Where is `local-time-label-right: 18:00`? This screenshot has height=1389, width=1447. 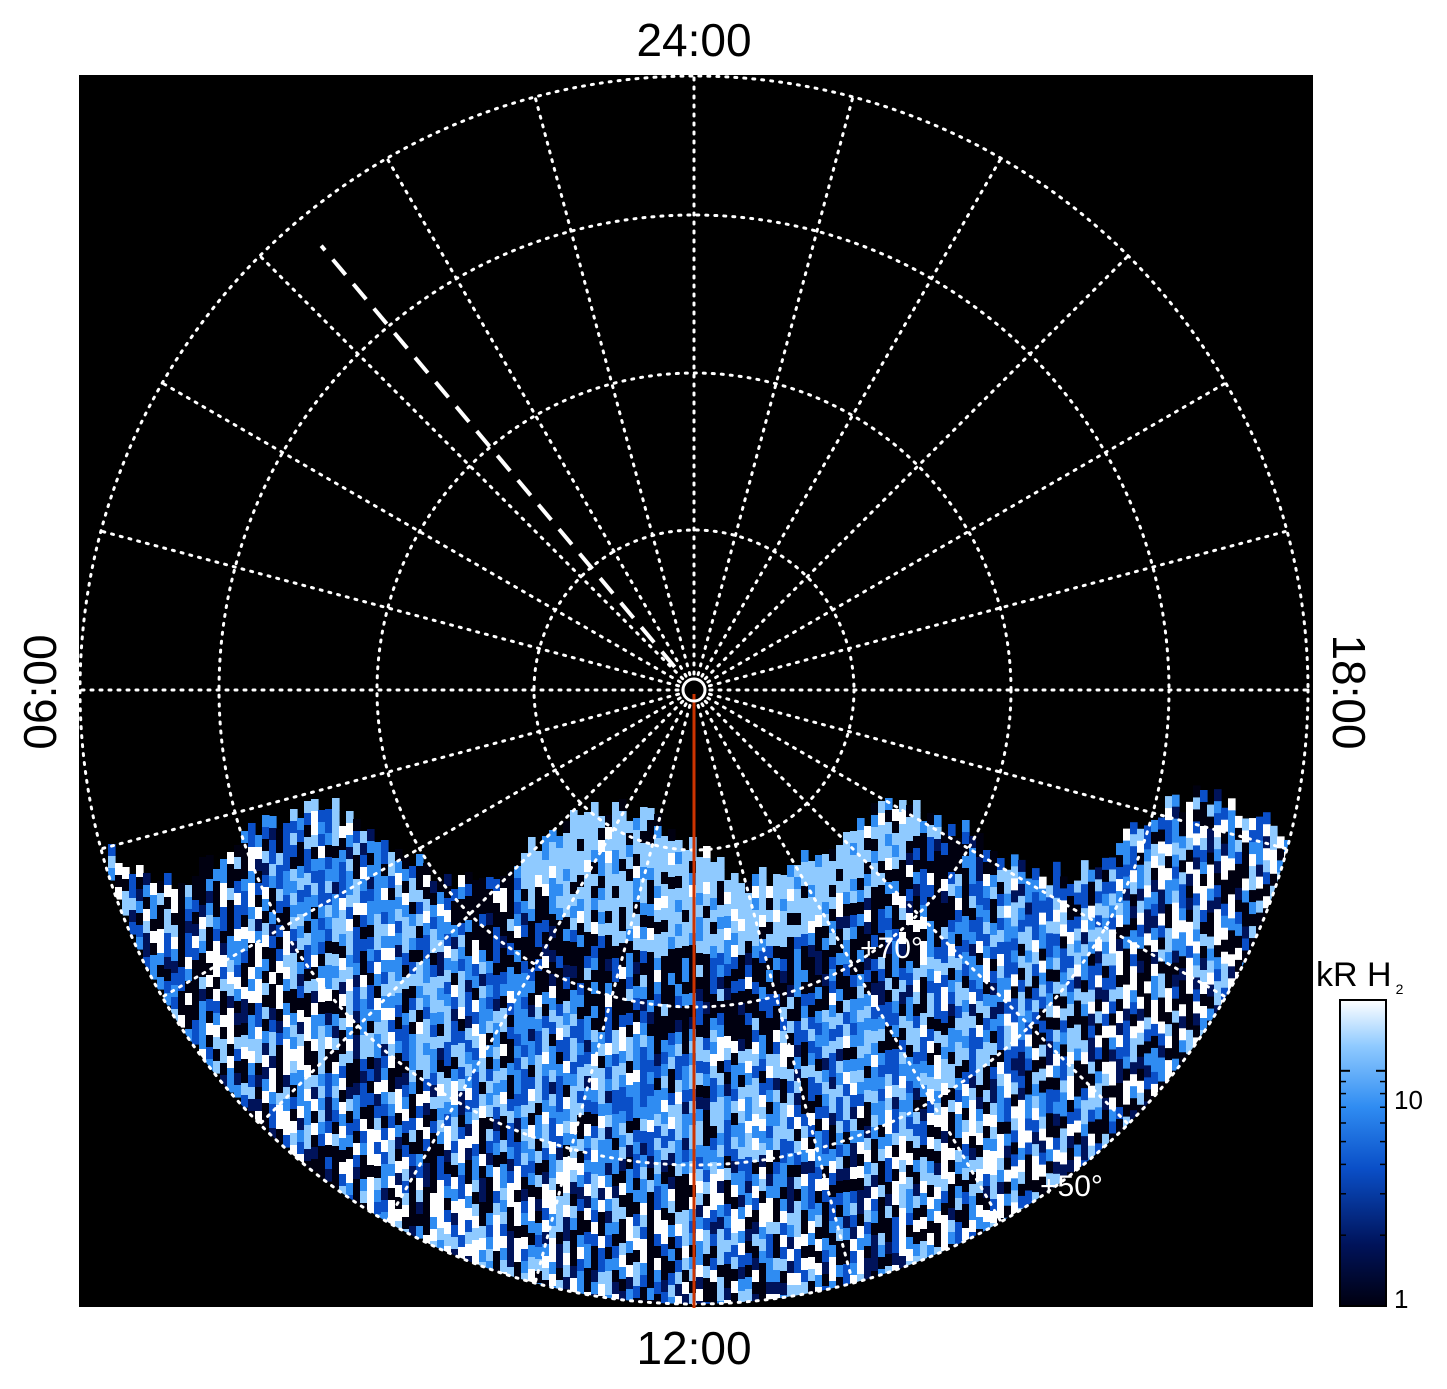 local-time-label-right: 18:00 is located at coordinates (1349, 691).